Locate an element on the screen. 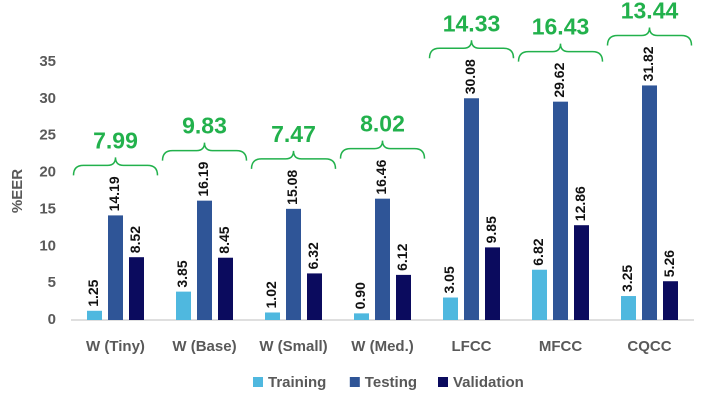  y-tick-label: 35 is located at coordinates (47, 61).